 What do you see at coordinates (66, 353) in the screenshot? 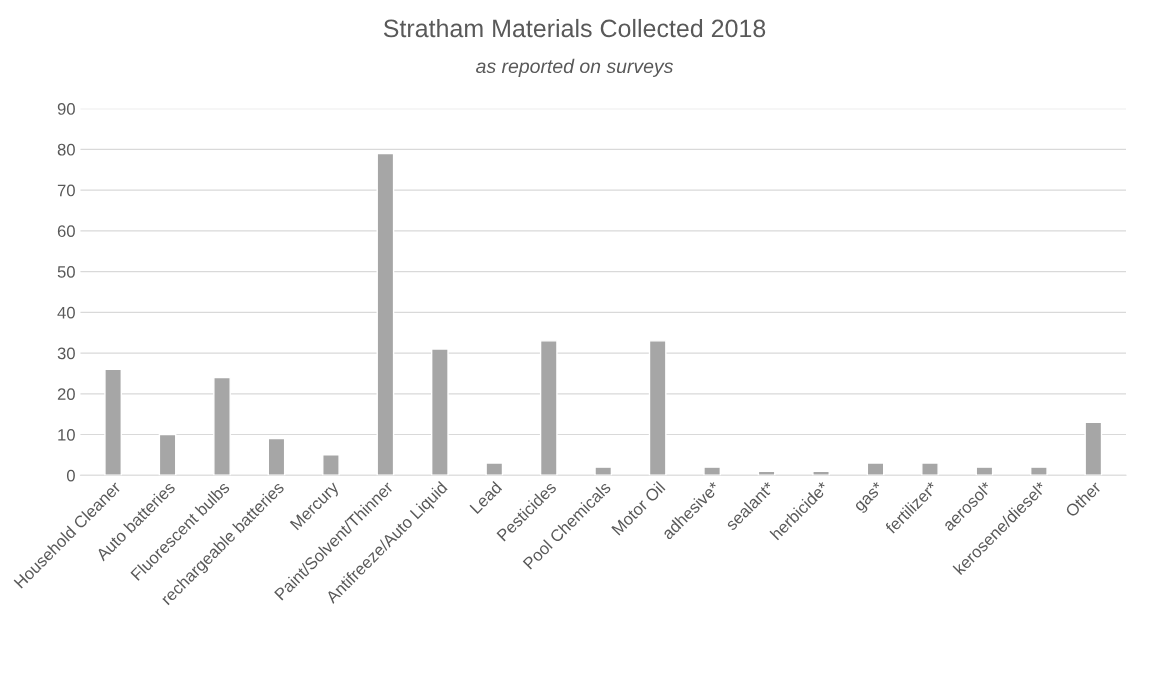
I see `y-tick-label: 30` at bounding box center [66, 353].